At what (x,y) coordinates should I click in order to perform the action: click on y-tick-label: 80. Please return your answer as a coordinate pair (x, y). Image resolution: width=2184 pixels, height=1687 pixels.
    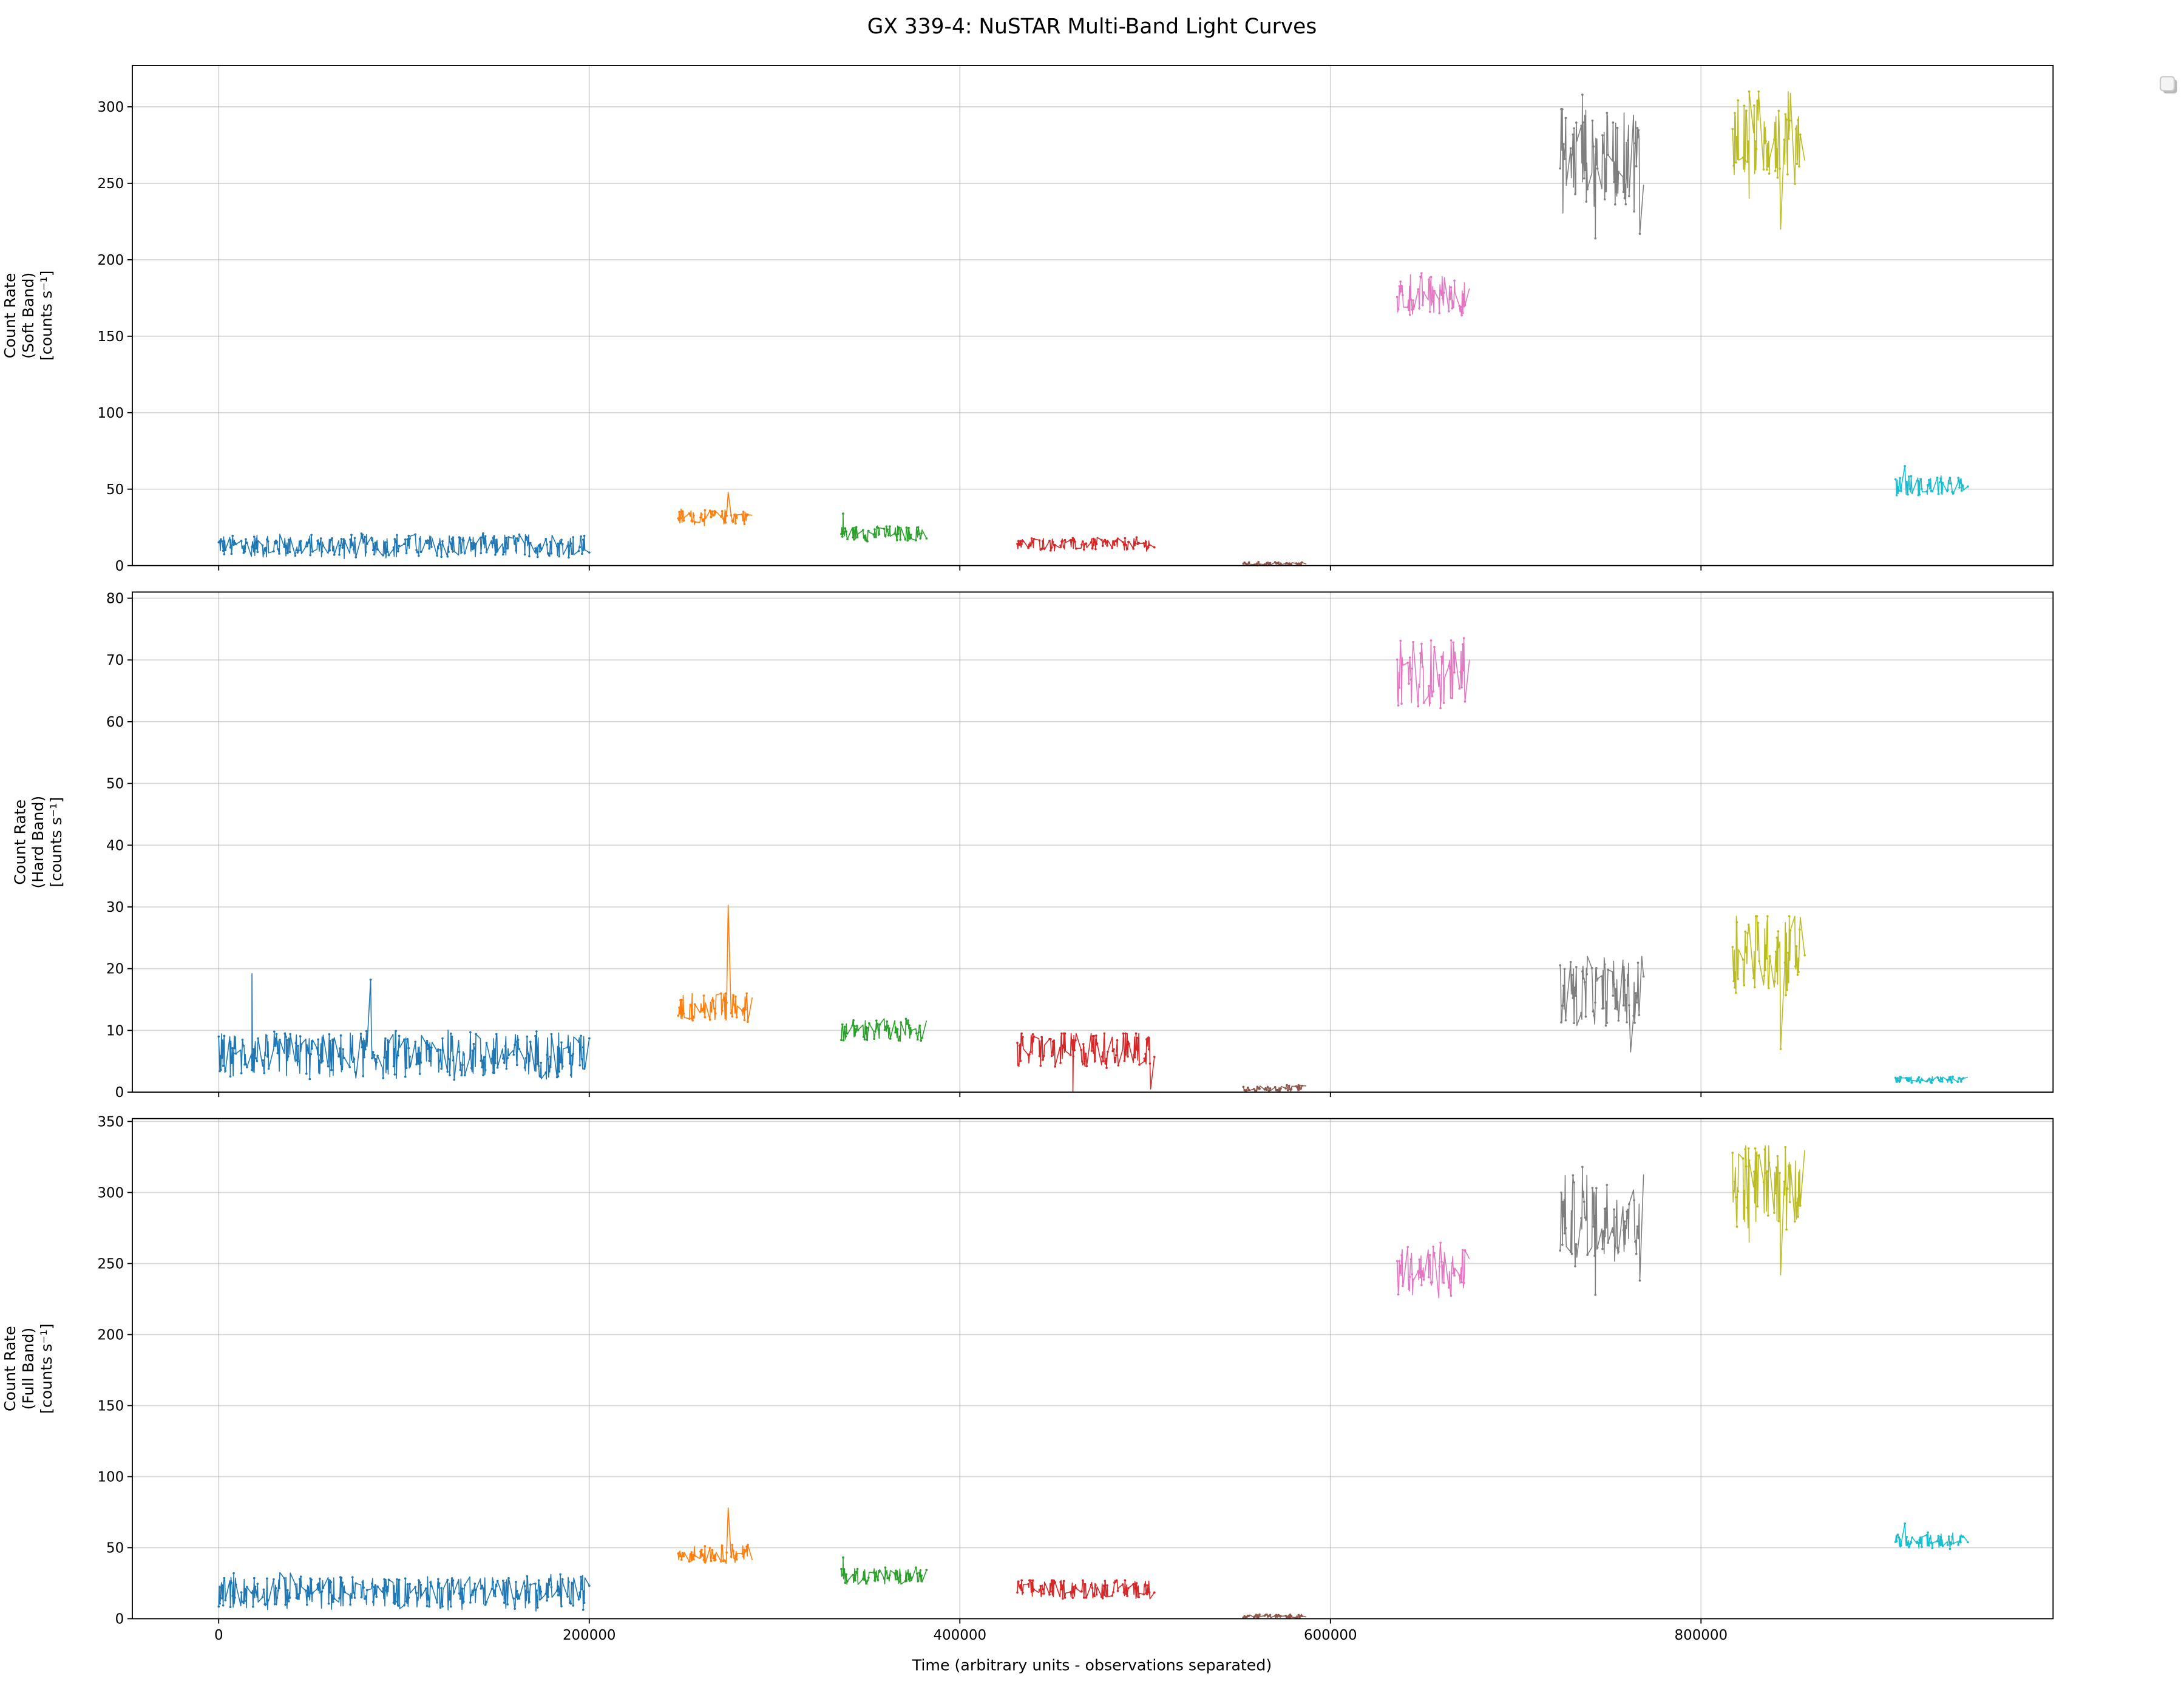
    Looking at the image, I should click on (115, 599).